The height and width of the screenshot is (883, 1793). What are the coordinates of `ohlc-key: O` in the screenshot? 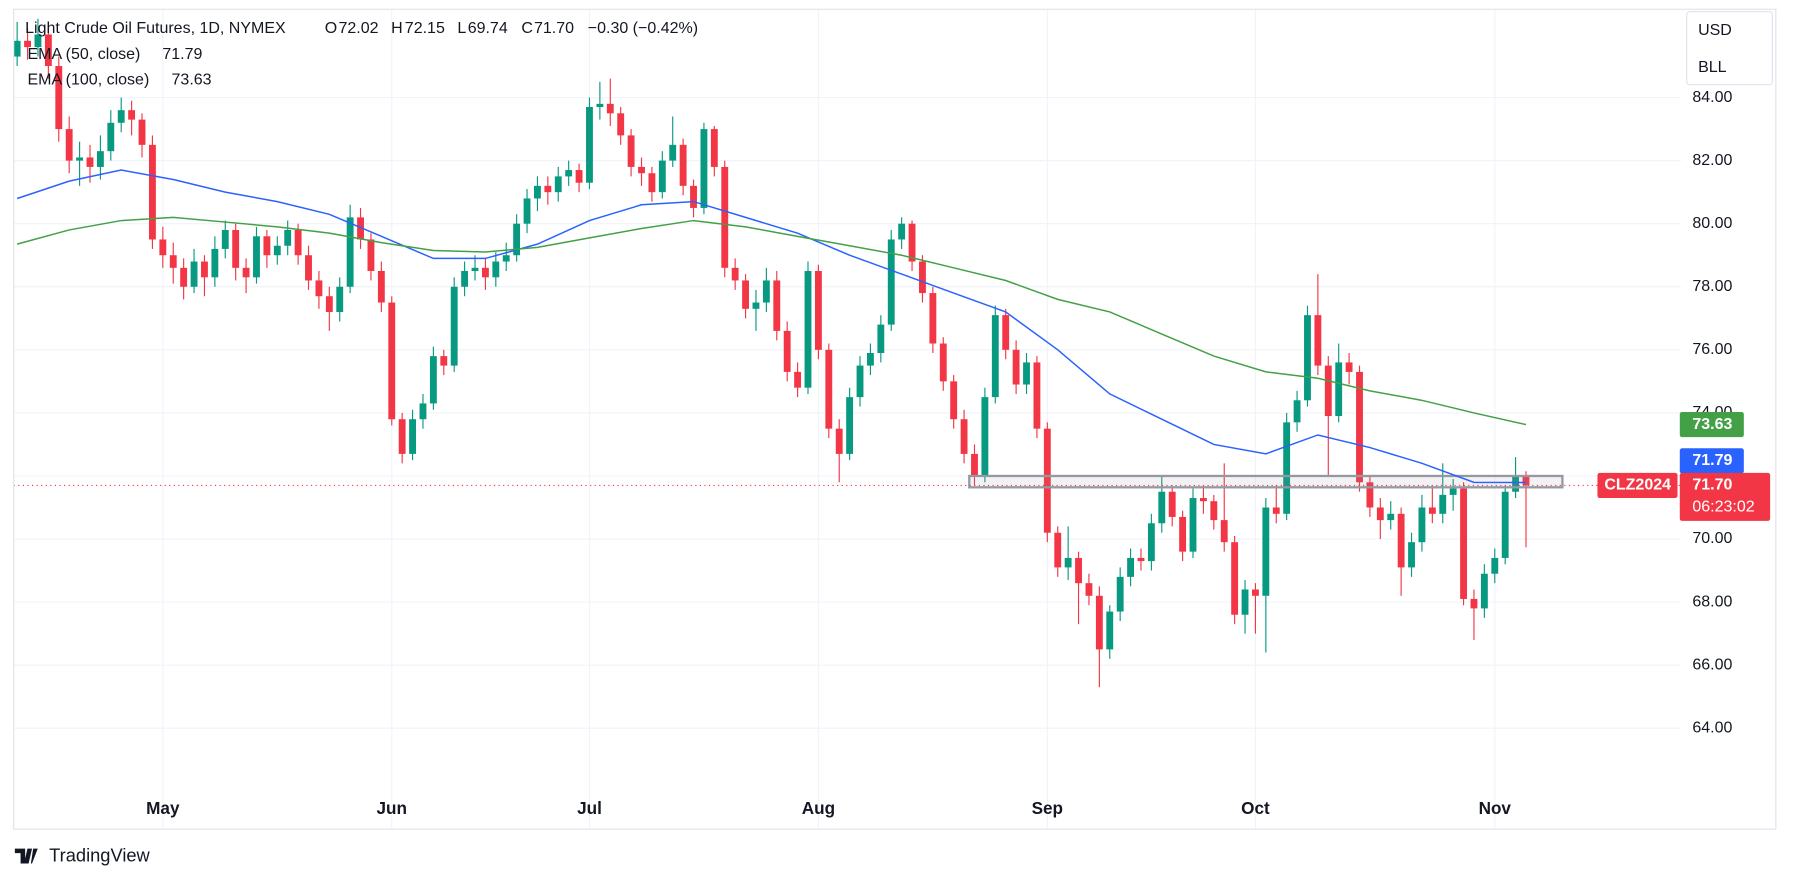 It's located at (331, 28).